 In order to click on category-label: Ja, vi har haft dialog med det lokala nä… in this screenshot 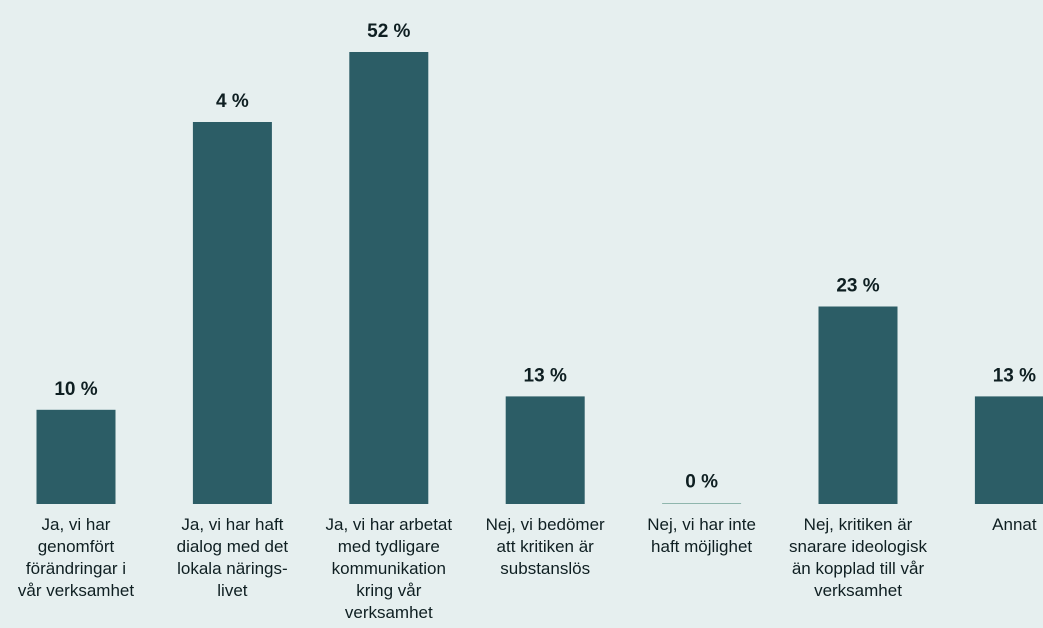, I will do `click(232, 557)`.